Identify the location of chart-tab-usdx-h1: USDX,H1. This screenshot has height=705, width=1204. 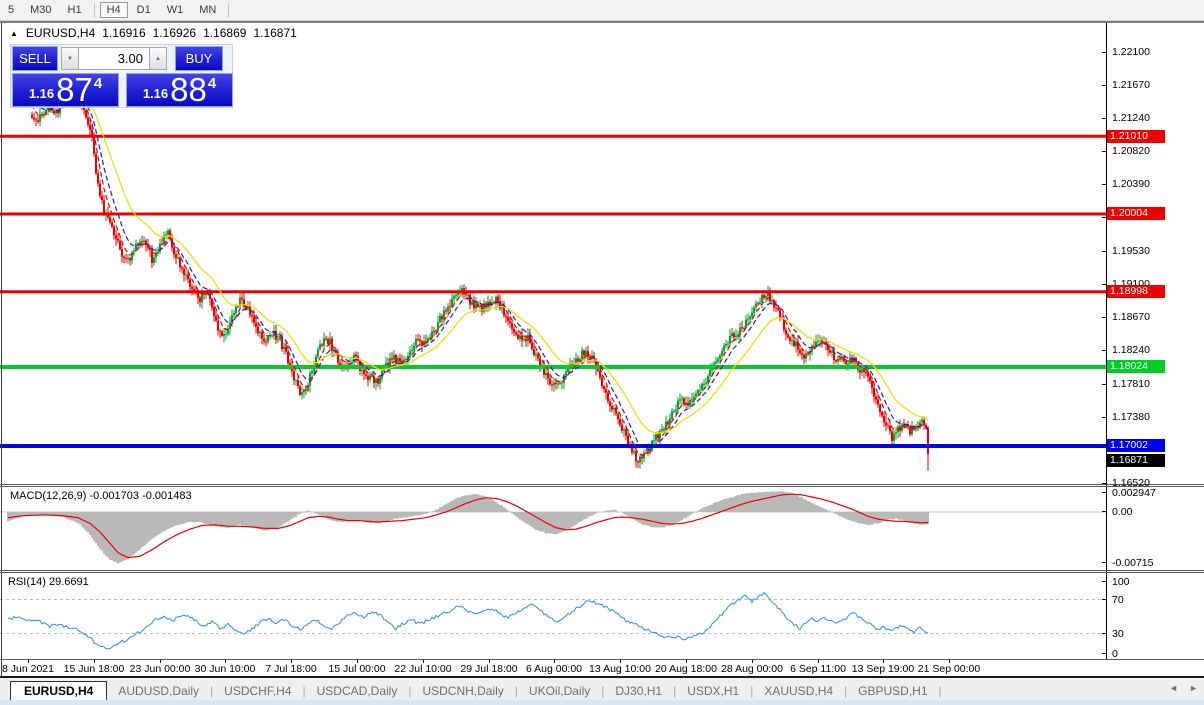
(713, 690).